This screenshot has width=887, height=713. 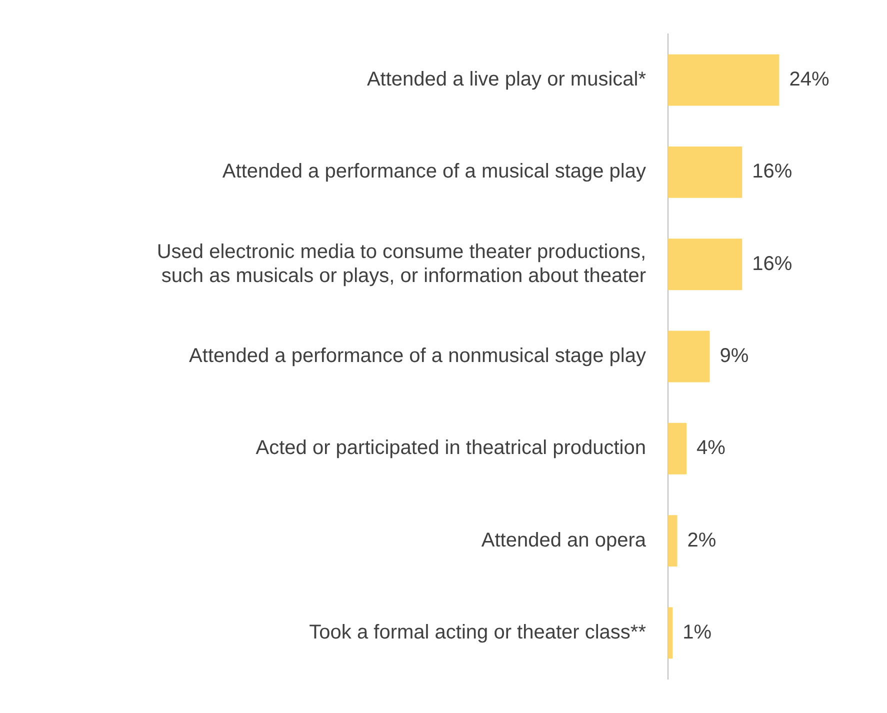 I want to click on data-label: 1%, so click(x=697, y=632).